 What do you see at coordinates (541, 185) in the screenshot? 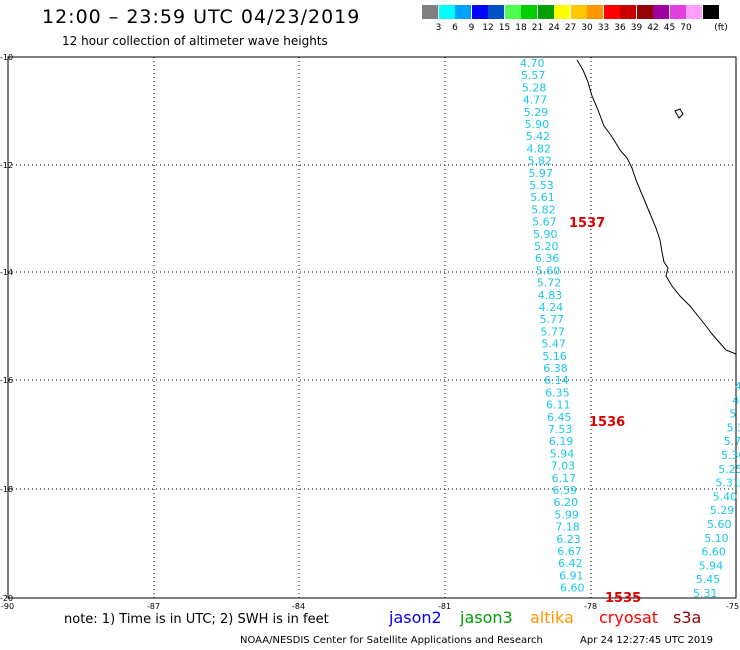
I see `wave-height-value: 5.53` at bounding box center [541, 185].